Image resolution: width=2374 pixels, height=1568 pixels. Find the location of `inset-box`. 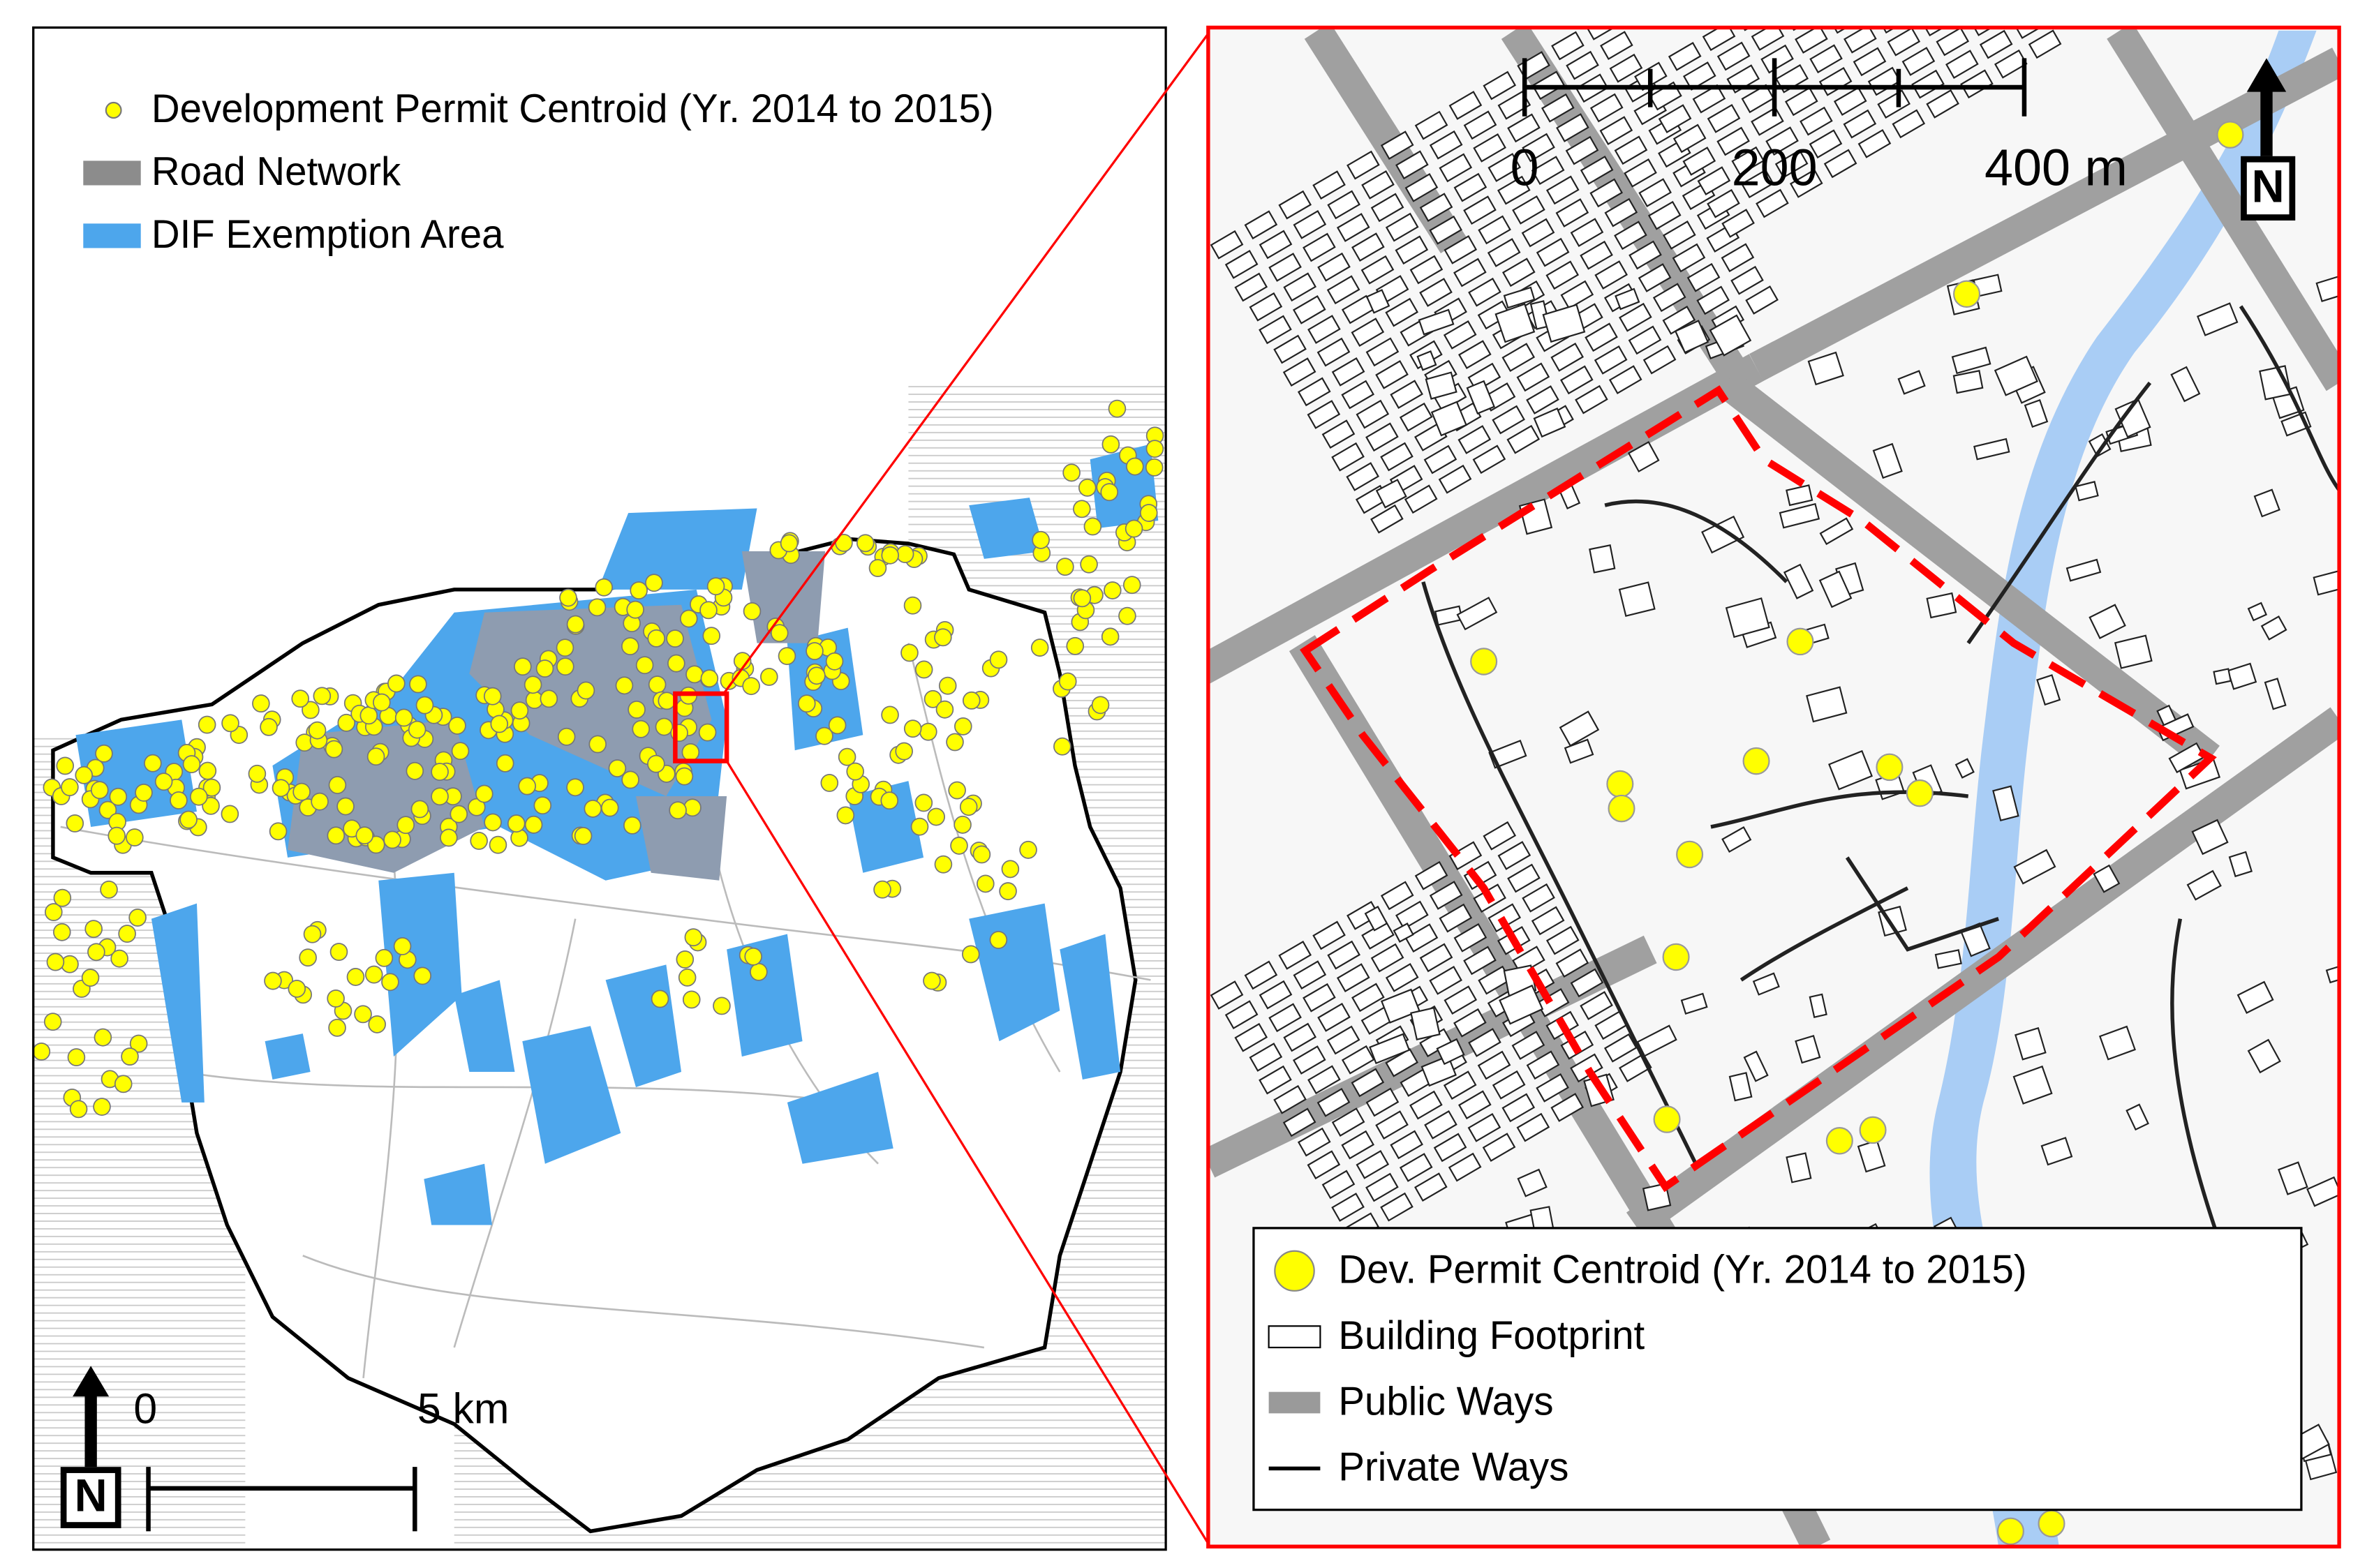

inset-box is located at coordinates (701, 727).